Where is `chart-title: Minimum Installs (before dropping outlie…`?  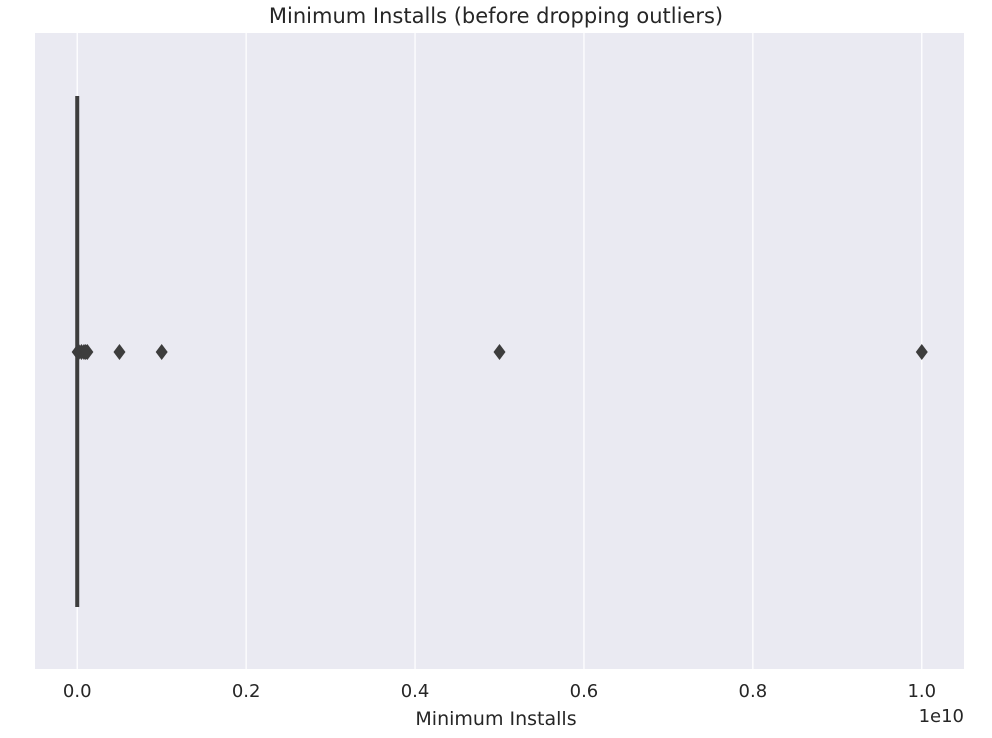
chart-title: Minimum Installs (before dropping outlie… is located at coordinates (496, 16).